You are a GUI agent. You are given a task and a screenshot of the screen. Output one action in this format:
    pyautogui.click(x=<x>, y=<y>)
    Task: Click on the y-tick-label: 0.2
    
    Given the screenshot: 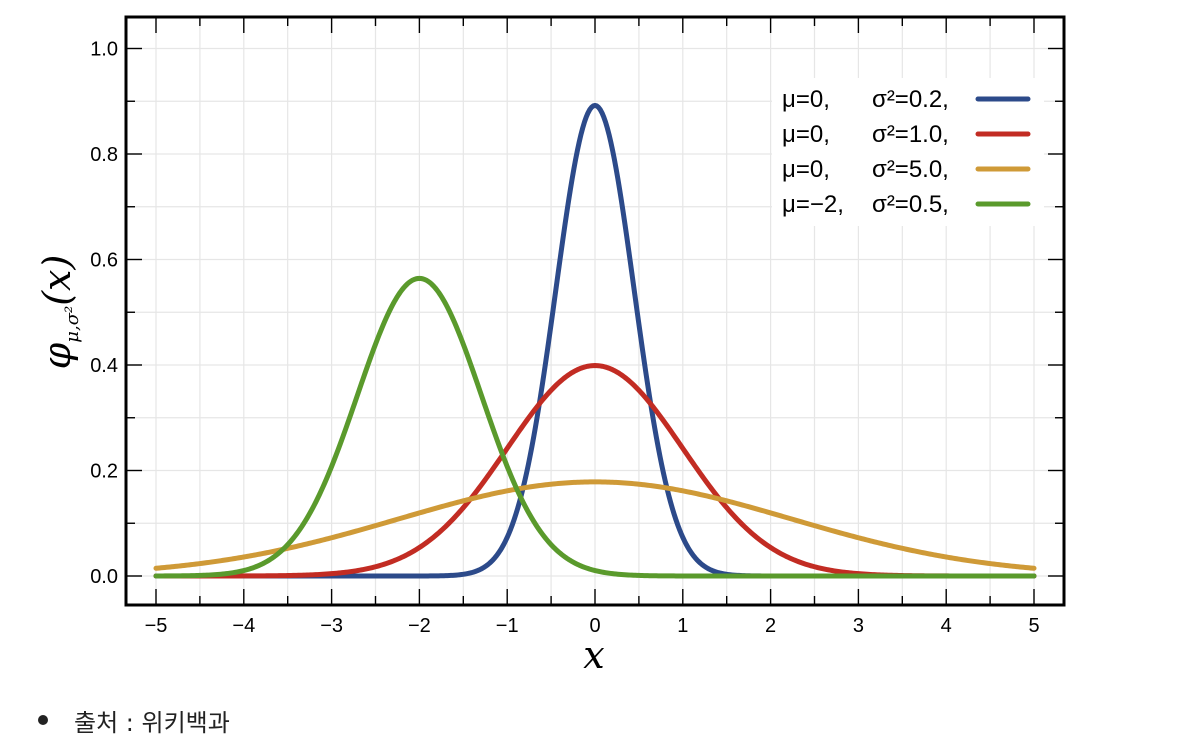 What is the action you would take?
    pyautogui.click(x=104, y=472)
    